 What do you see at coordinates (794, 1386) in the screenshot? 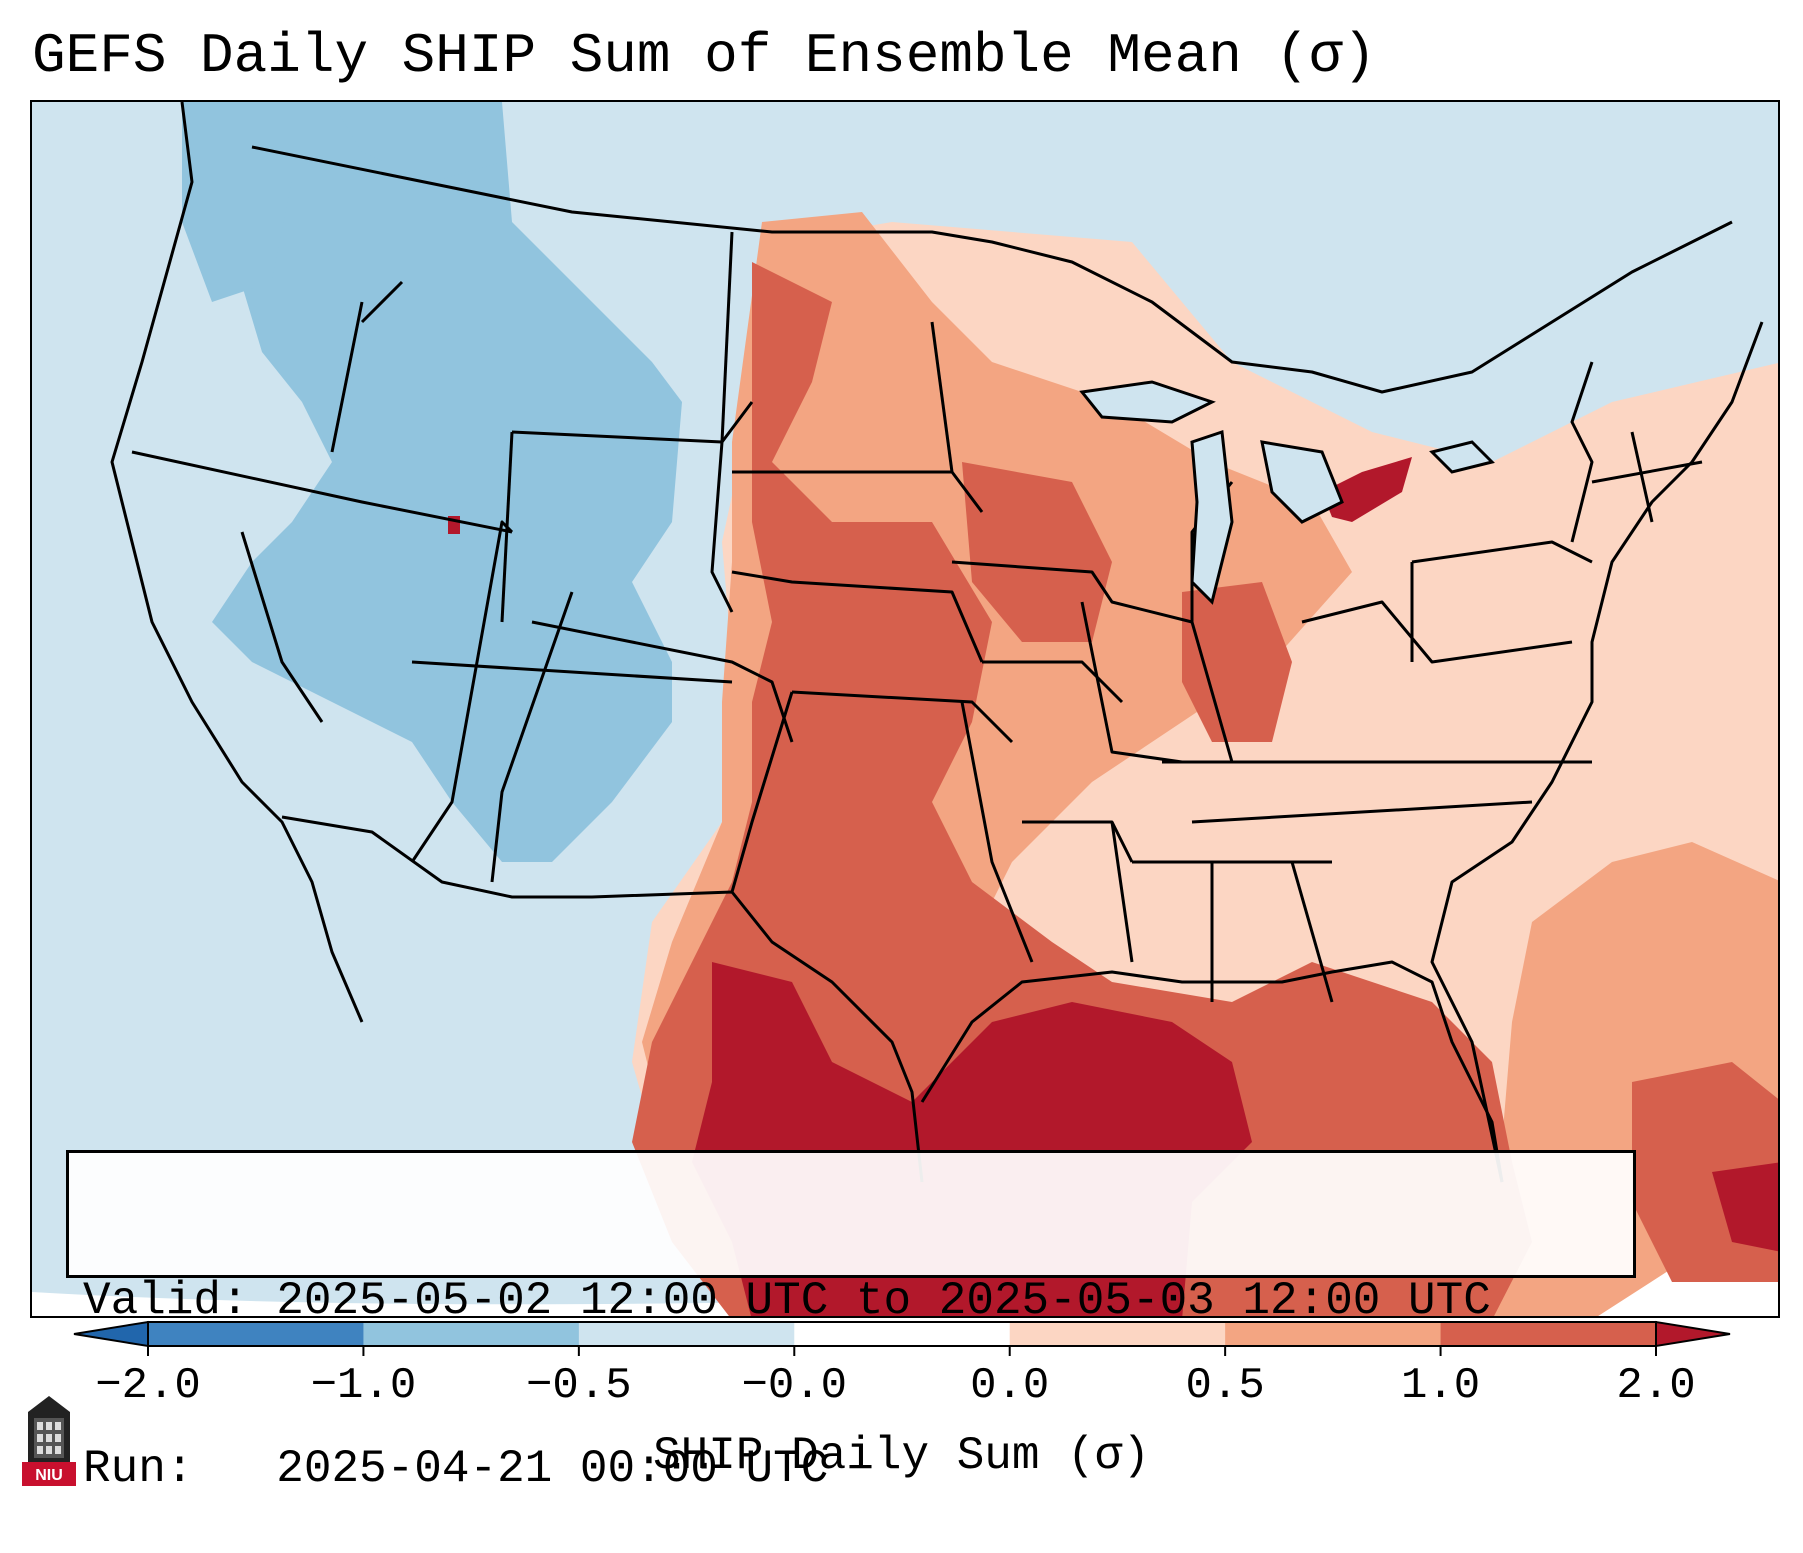
I see `colorbar-tick-label: −0.0` at bounding box center [794, 1386].